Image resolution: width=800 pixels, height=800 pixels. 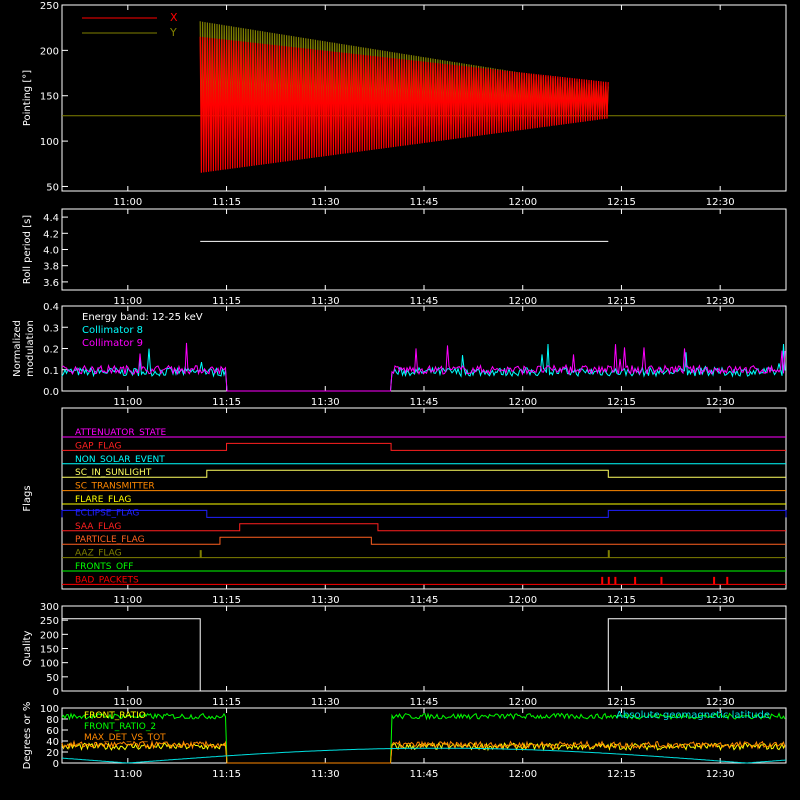 I want to click on series-max-det-vs-tot-line, so click(x=423, y=751).